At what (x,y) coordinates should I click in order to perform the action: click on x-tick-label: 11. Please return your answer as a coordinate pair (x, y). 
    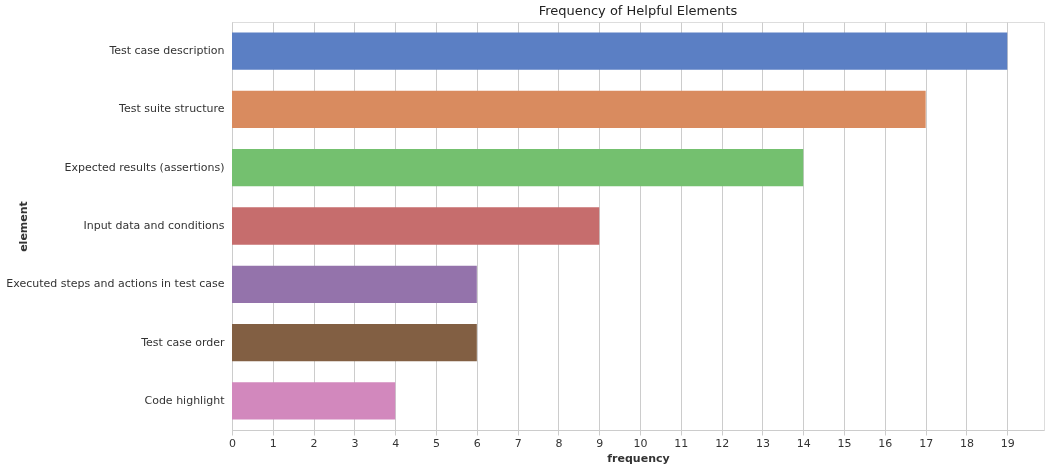
    Looking at the image, I should click on (681, 443).